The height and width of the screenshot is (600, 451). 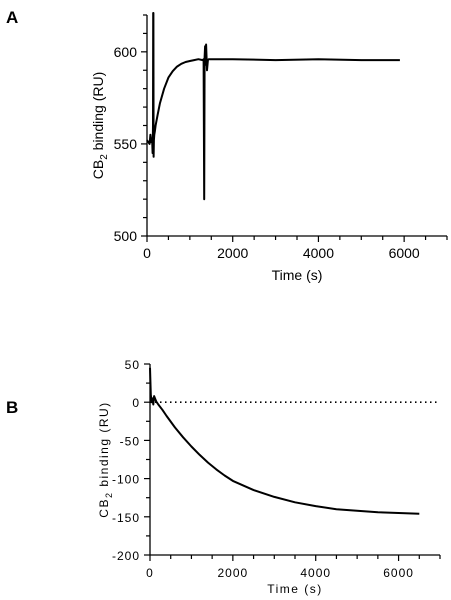 I want to click on y-tick-label: -150, so click(x=126, y=518).